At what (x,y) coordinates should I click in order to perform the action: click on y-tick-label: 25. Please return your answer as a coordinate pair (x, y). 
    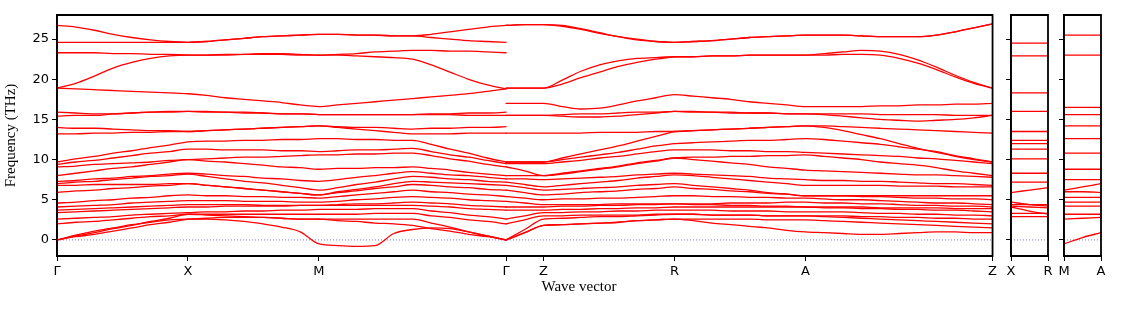
    Looking at the image, I should click on (40, 38).